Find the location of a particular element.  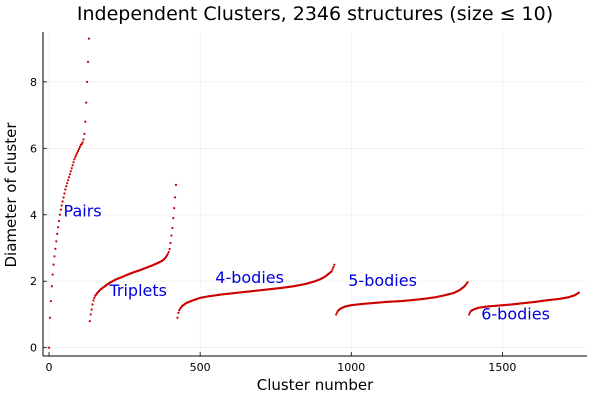

series-5-points is located at coordinates (524, 303).